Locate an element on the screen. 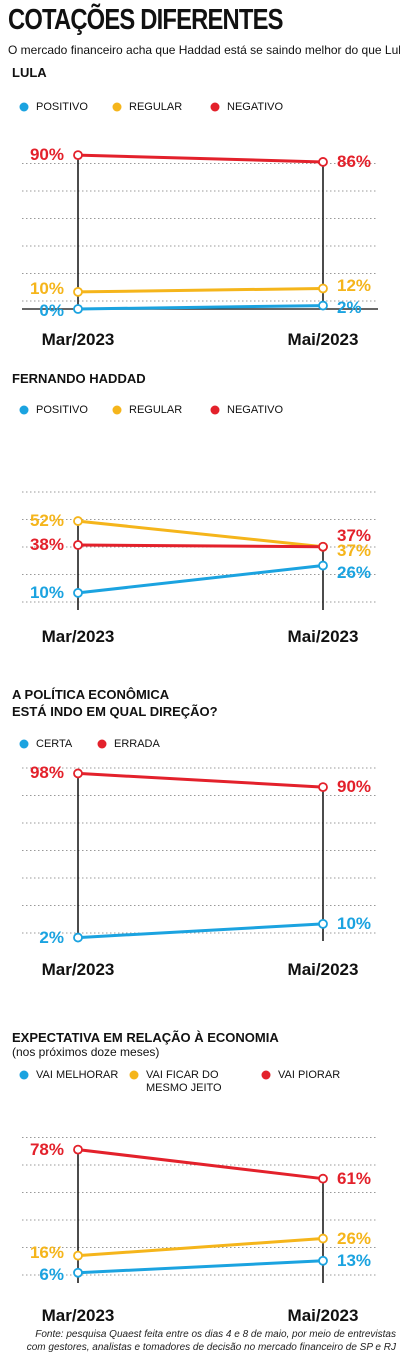 The height and width of the screenshot is (1365, 400). page-title: COTAÇÕES DIFERENTES is located at coordinates (145, 20).